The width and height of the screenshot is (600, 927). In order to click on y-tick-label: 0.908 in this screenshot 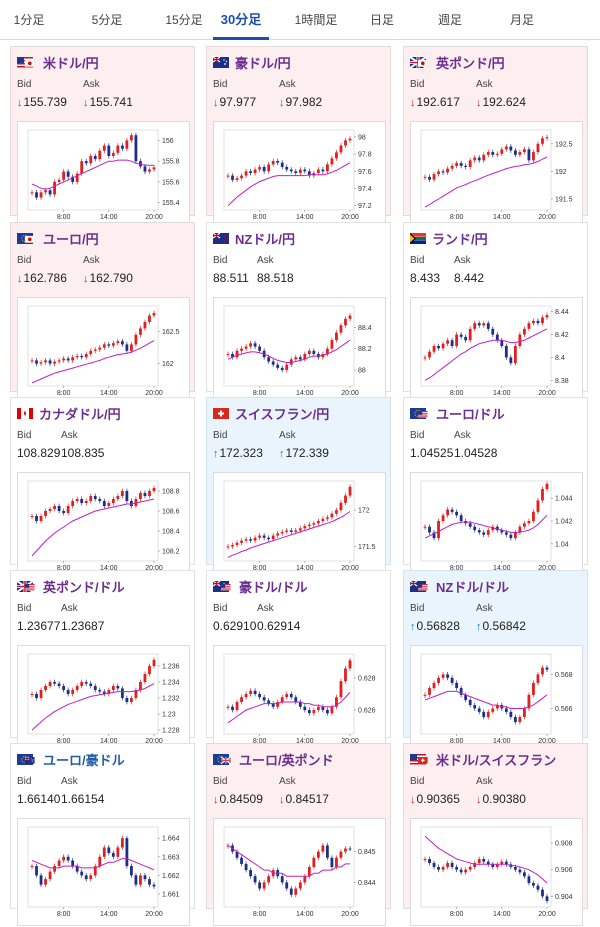, I will do `click(564, 844)`.